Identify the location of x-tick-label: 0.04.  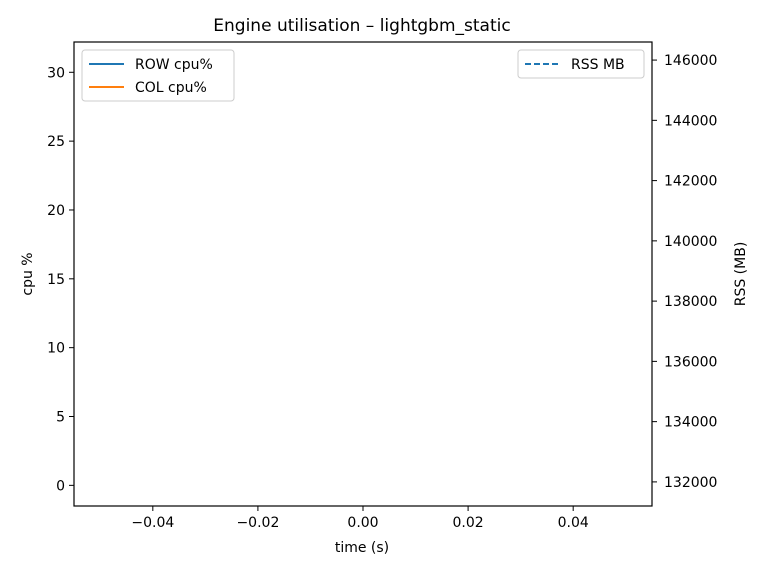
(573, 523).